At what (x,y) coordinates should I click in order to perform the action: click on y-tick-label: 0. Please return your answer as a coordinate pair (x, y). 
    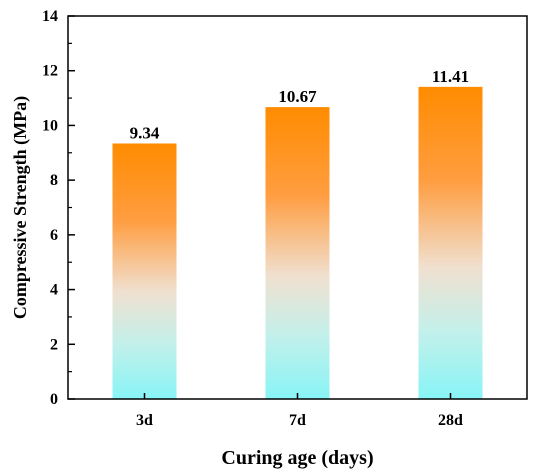
    Looking at the image, I should click on (54, 399).